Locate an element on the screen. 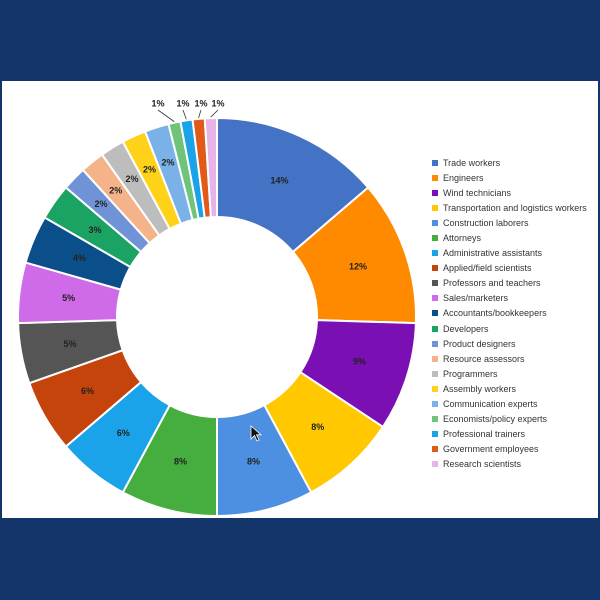 The image size is (600, 600). legend-label: Trade workers is located at coordinates (472, 162).